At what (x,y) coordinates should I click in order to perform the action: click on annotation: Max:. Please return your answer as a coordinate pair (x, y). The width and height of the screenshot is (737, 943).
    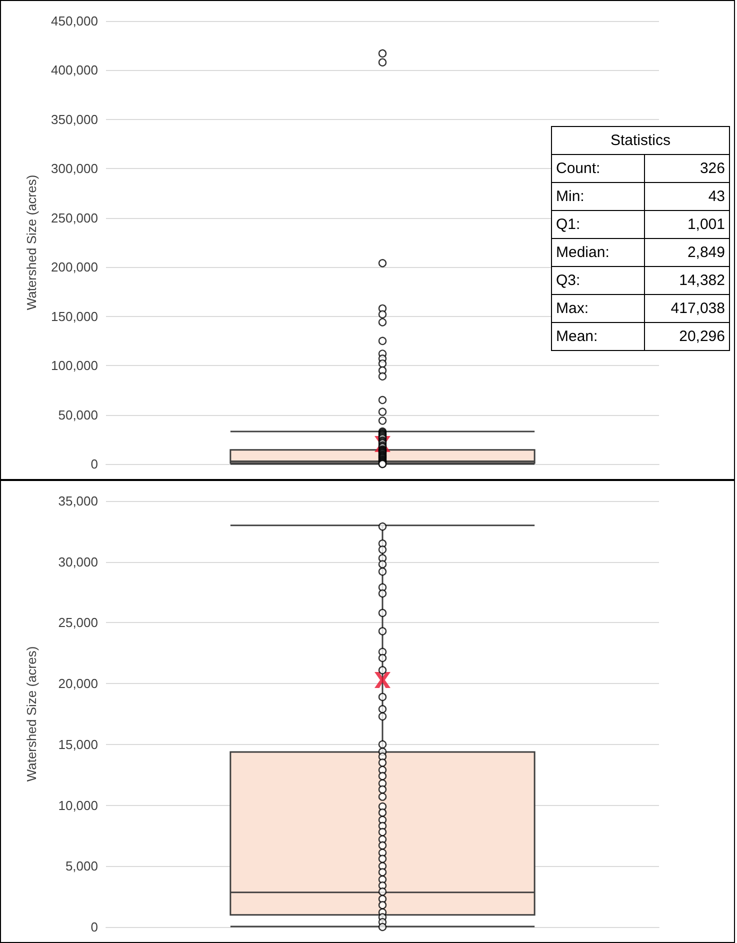
    Looking at the image, I should click on (598, 308).